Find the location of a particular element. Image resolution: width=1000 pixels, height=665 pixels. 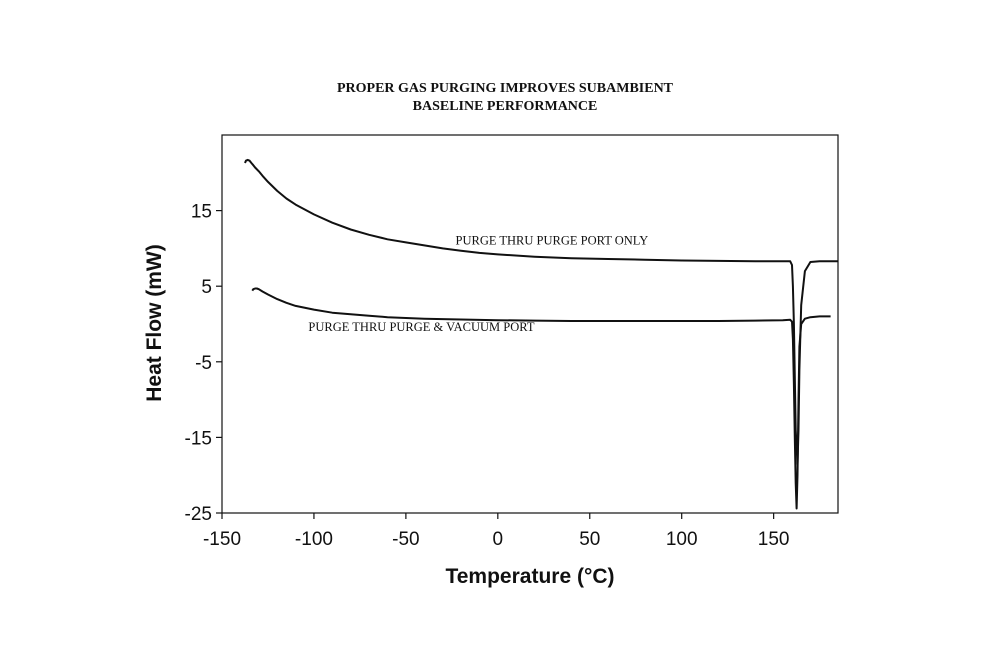

chart-title-line-2: BASELINE PERFORMANCE is located at coordinates (505, 106).